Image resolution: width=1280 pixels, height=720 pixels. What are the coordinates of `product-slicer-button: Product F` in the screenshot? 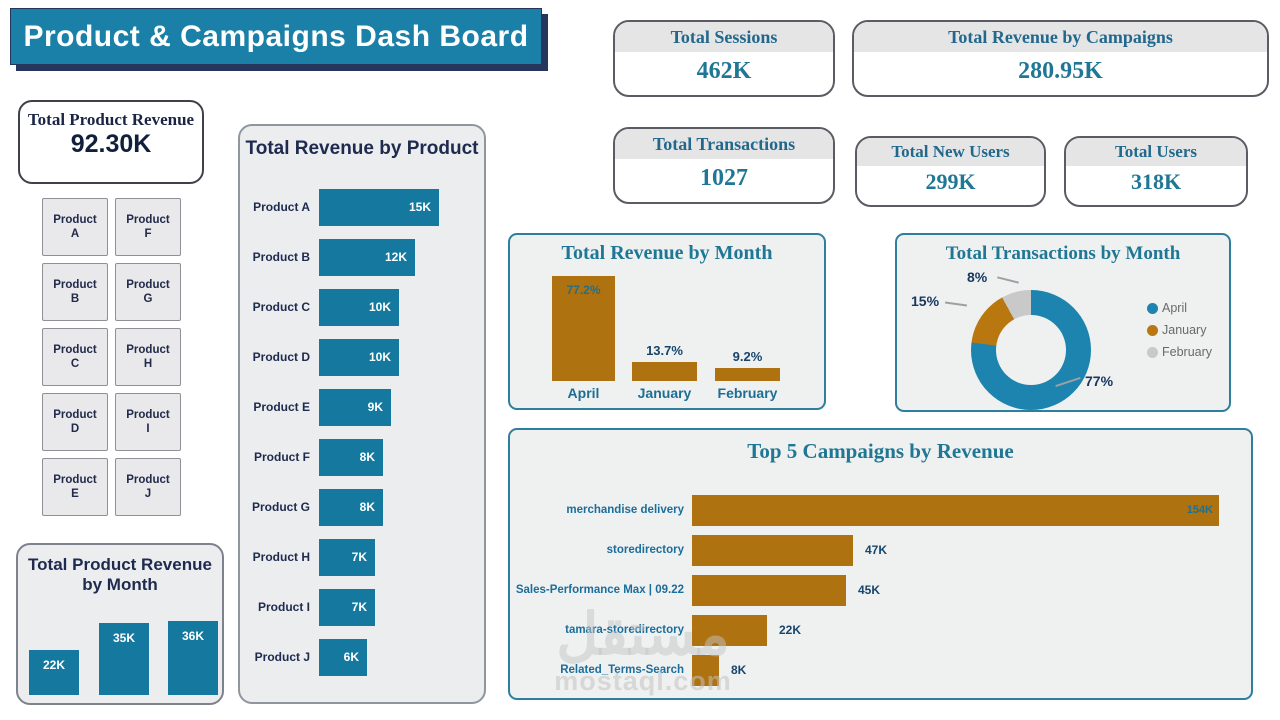 It's located at (148, 227).